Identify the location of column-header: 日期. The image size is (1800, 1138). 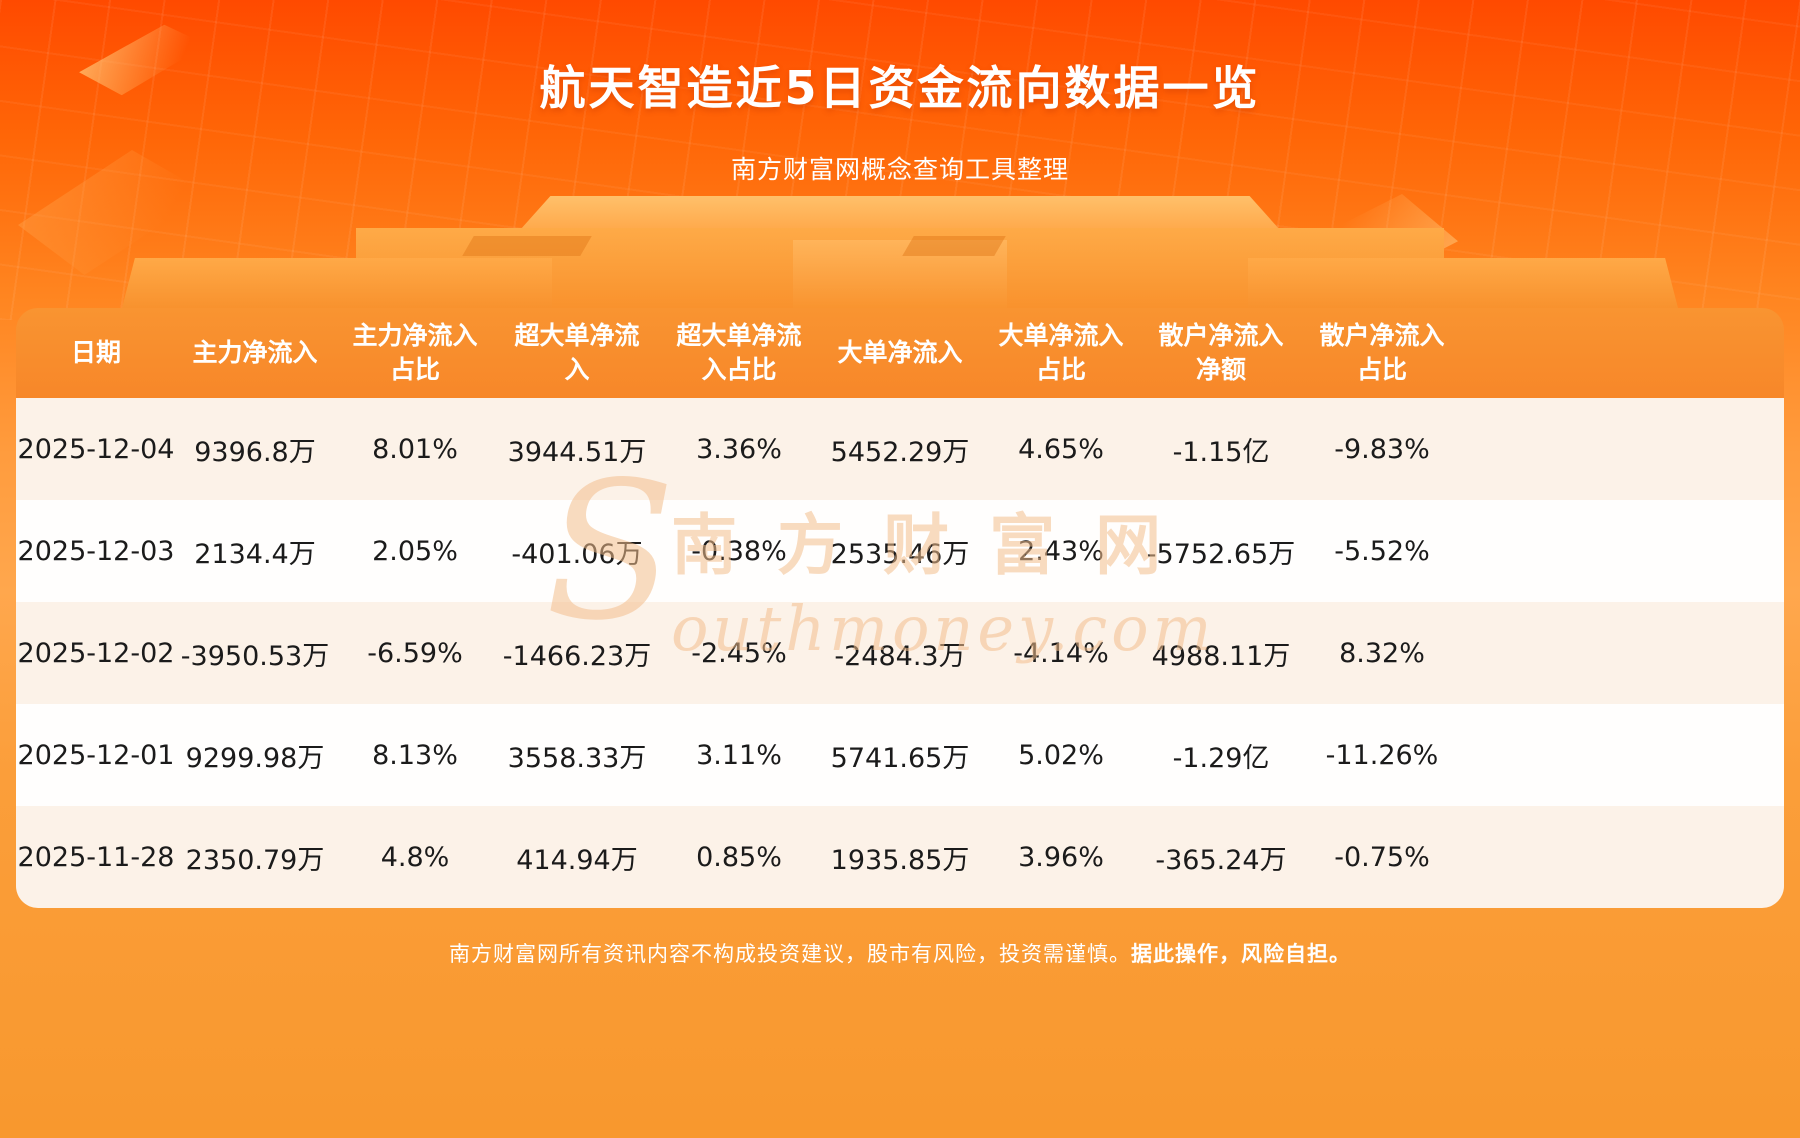
(95, 353).